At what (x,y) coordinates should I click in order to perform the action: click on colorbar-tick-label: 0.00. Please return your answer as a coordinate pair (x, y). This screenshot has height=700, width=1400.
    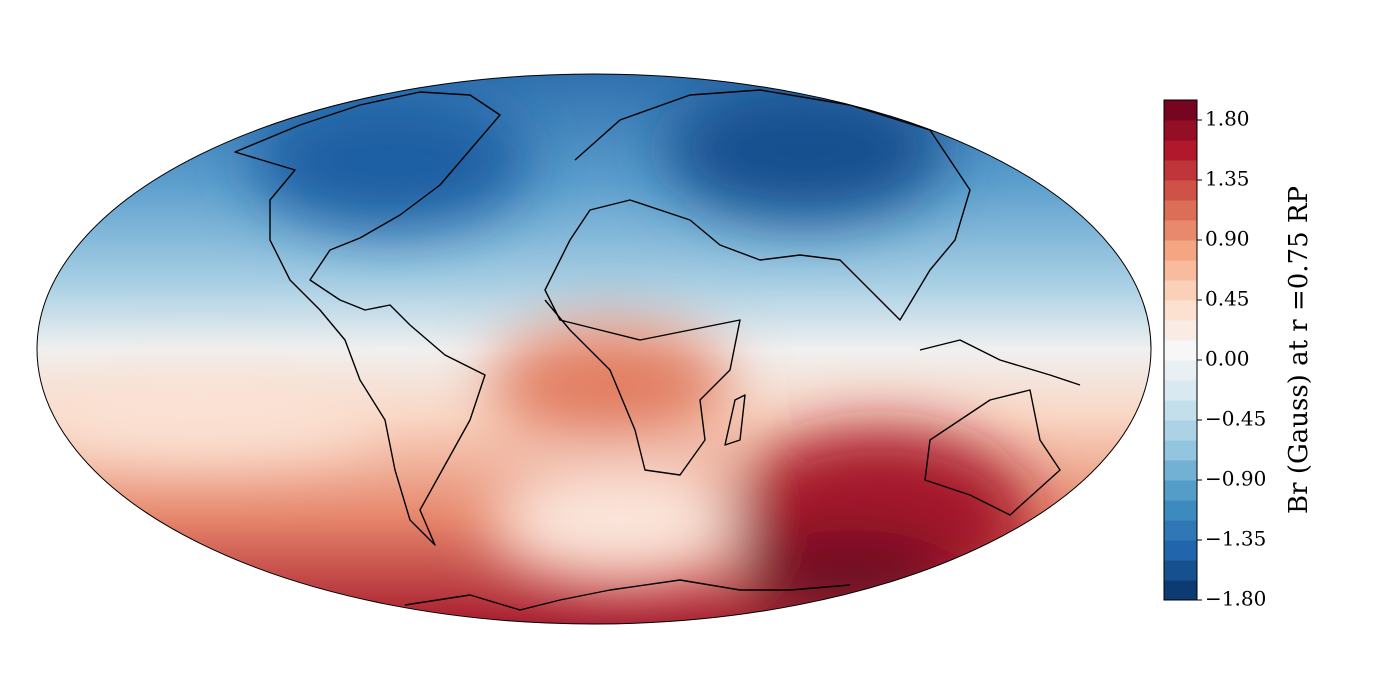
    Looking at the image, I should click on (1227, 359).